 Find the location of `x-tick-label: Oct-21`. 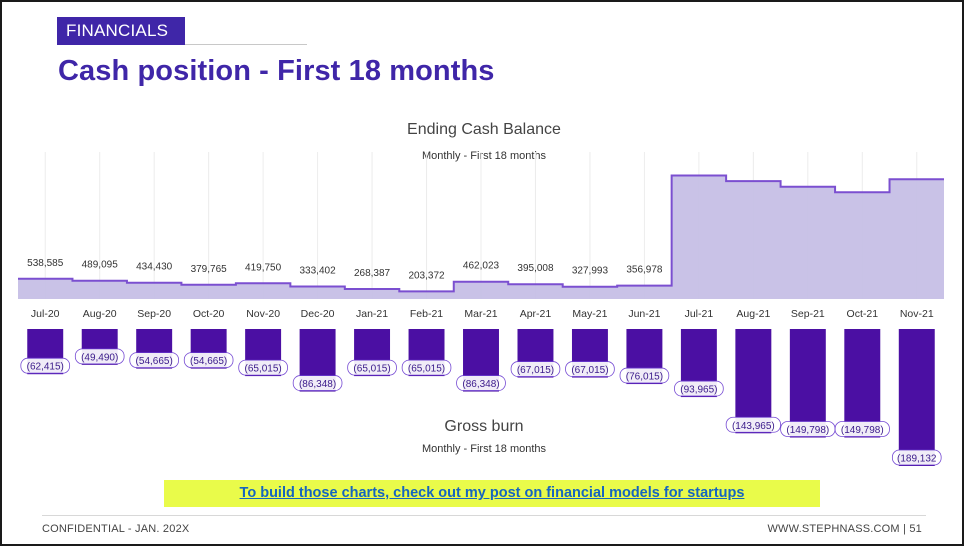

x-tick-label: Oct-21 is located at coordinates (863, 314).